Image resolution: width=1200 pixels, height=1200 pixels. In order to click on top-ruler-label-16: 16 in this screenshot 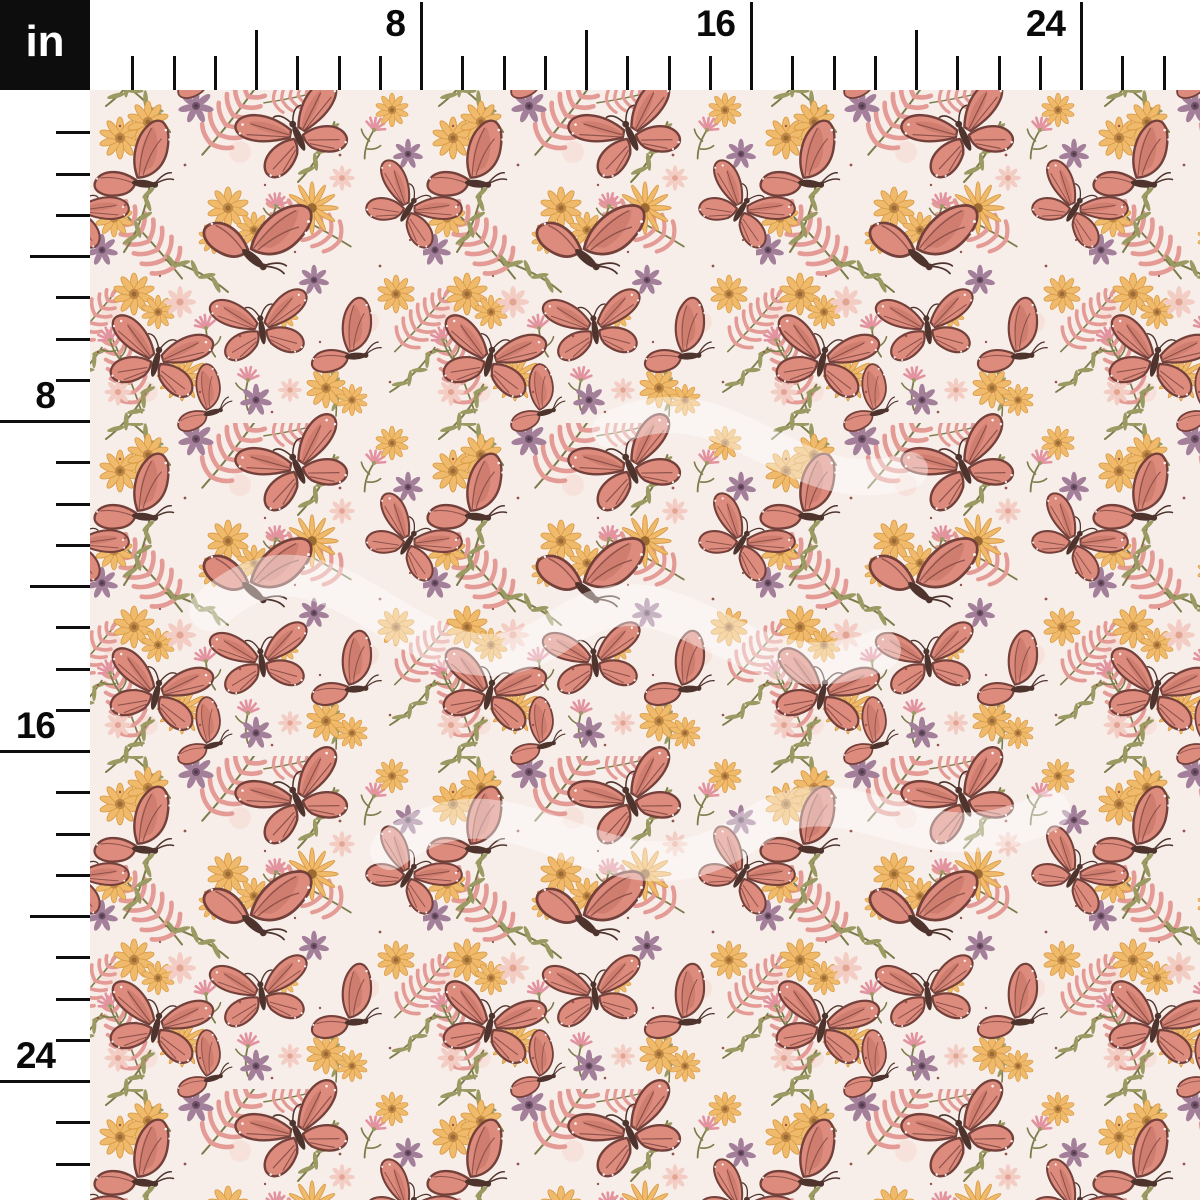, I will do `click(715, 23)`.